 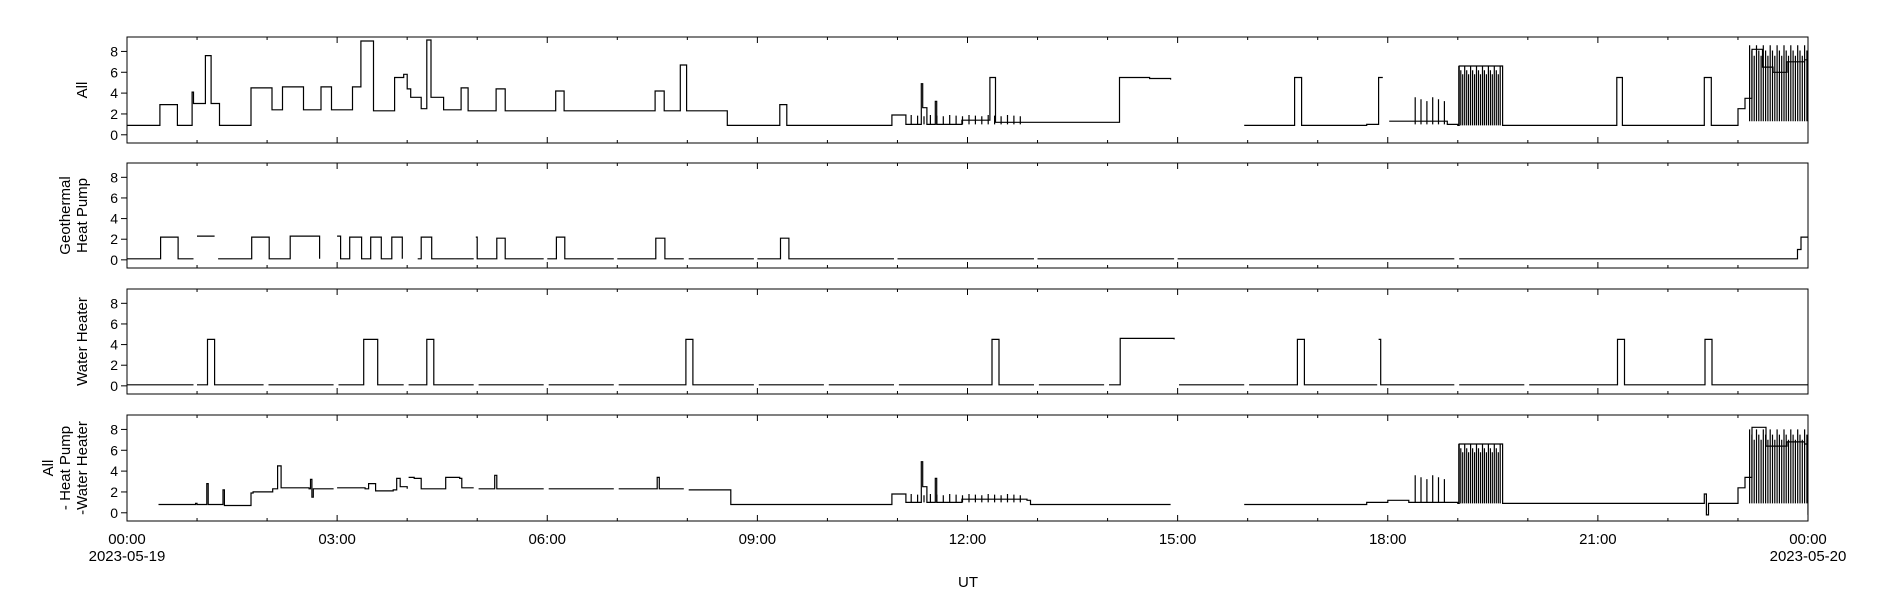 What do you see at coordinates (127, 556) in the screenshot?
I see `x-tick-date-label: 2023-05-19` at bounding box center [127, 556].